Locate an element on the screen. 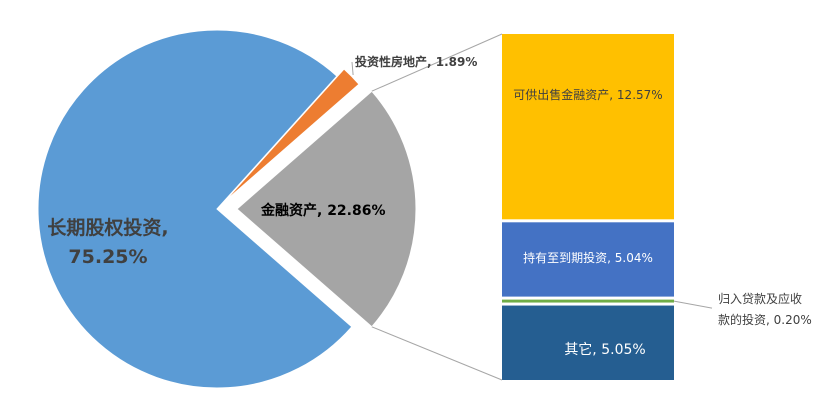  slice-financial-assets is located at coordinates (326, 209).